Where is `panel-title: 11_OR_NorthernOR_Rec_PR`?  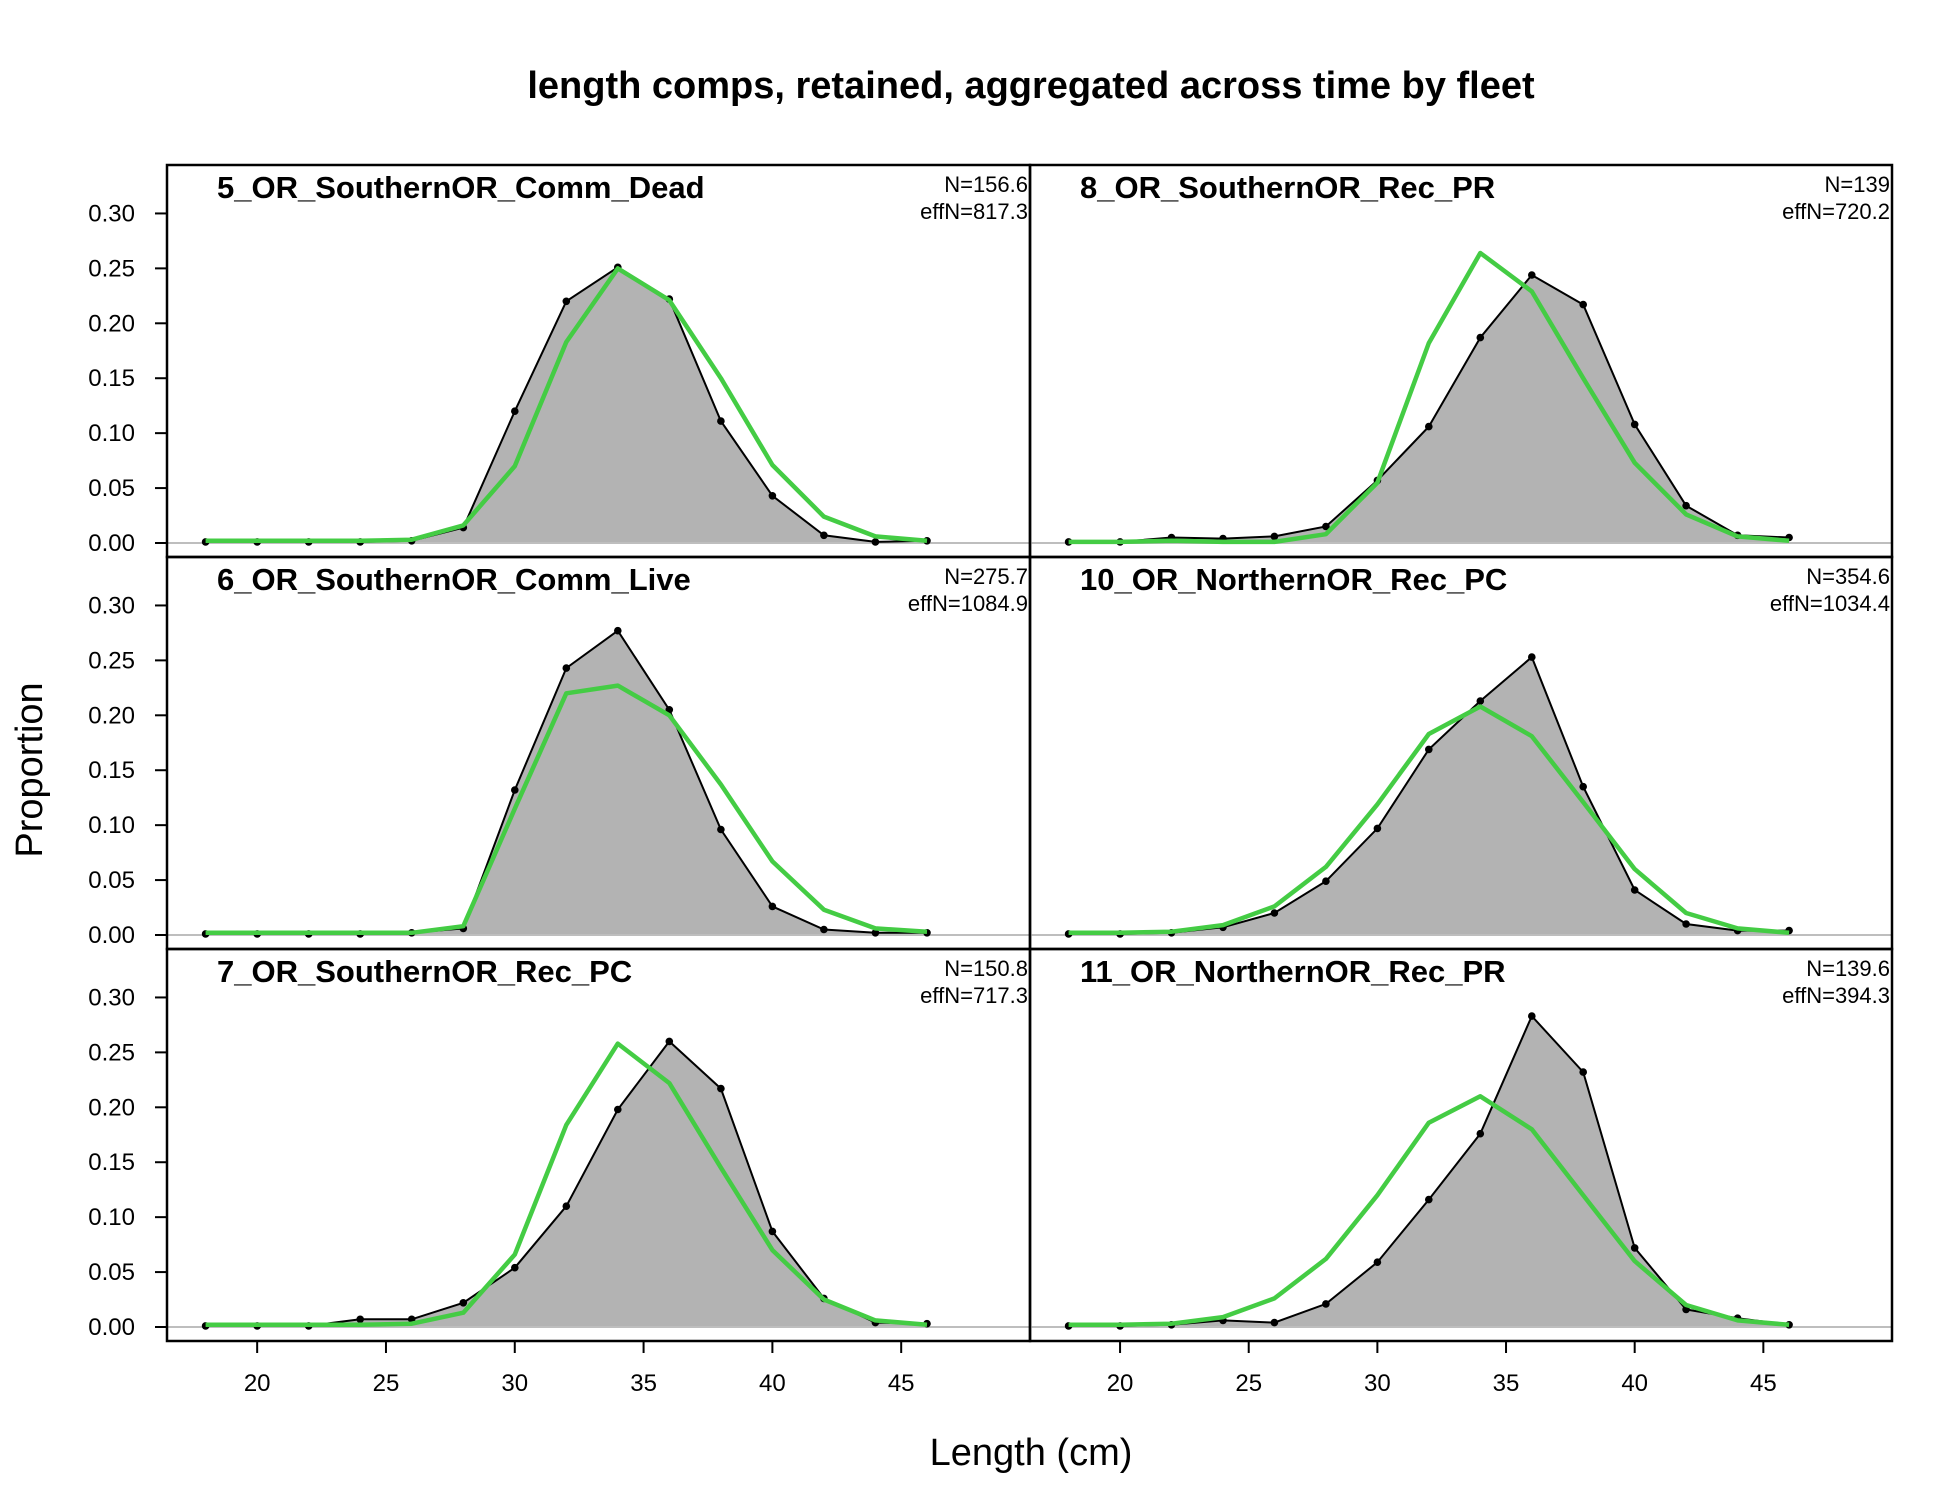
panel-title: 11_OR_NorthernOR_Rec_PR is located at coordinates (1293, 971).